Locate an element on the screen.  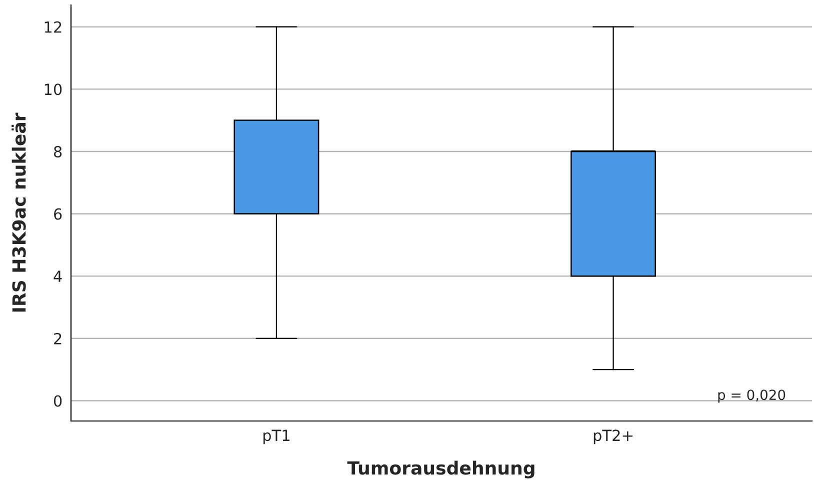
y-tick-label: 6 is located at coordinates (58, 214).